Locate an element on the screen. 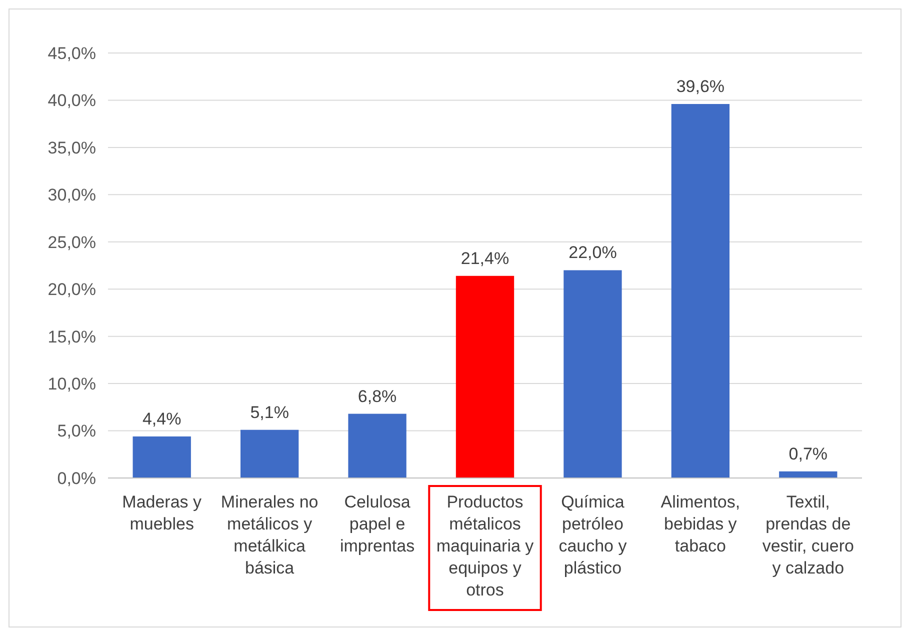 This screenshot has height=636, width=910. y-tick-label: 0,0% is located at coordinates (76, 478).